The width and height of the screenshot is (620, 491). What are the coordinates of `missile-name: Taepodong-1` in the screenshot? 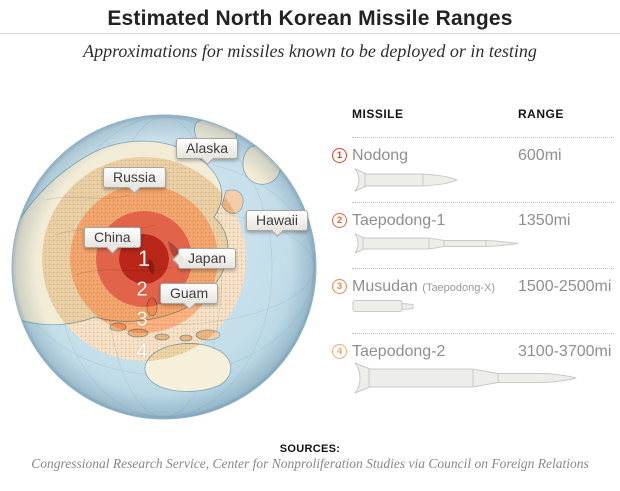 It's located at (399, 220).